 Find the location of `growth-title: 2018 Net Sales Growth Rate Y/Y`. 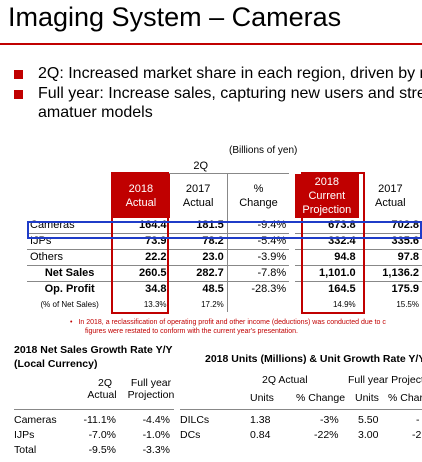

growth-title: 2018 Net Sales Growth Rate Y/Y is located at coordinates (93, 350).